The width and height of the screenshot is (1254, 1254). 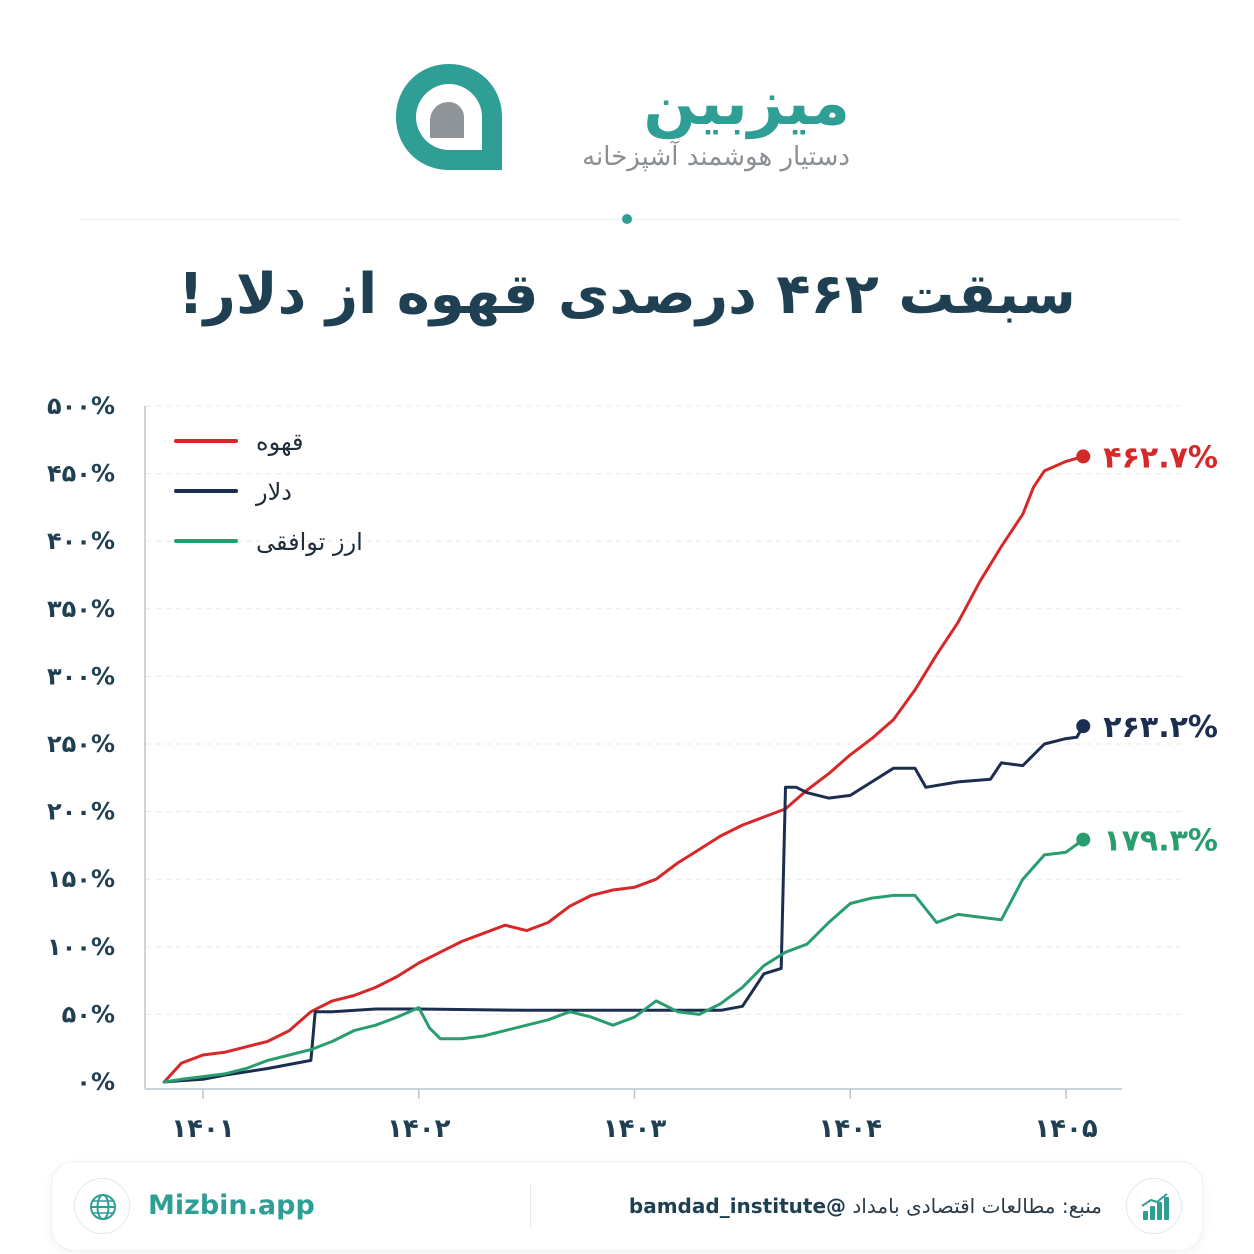 I want to click on bar-chart-icon, so click(x=1154, y=1206).